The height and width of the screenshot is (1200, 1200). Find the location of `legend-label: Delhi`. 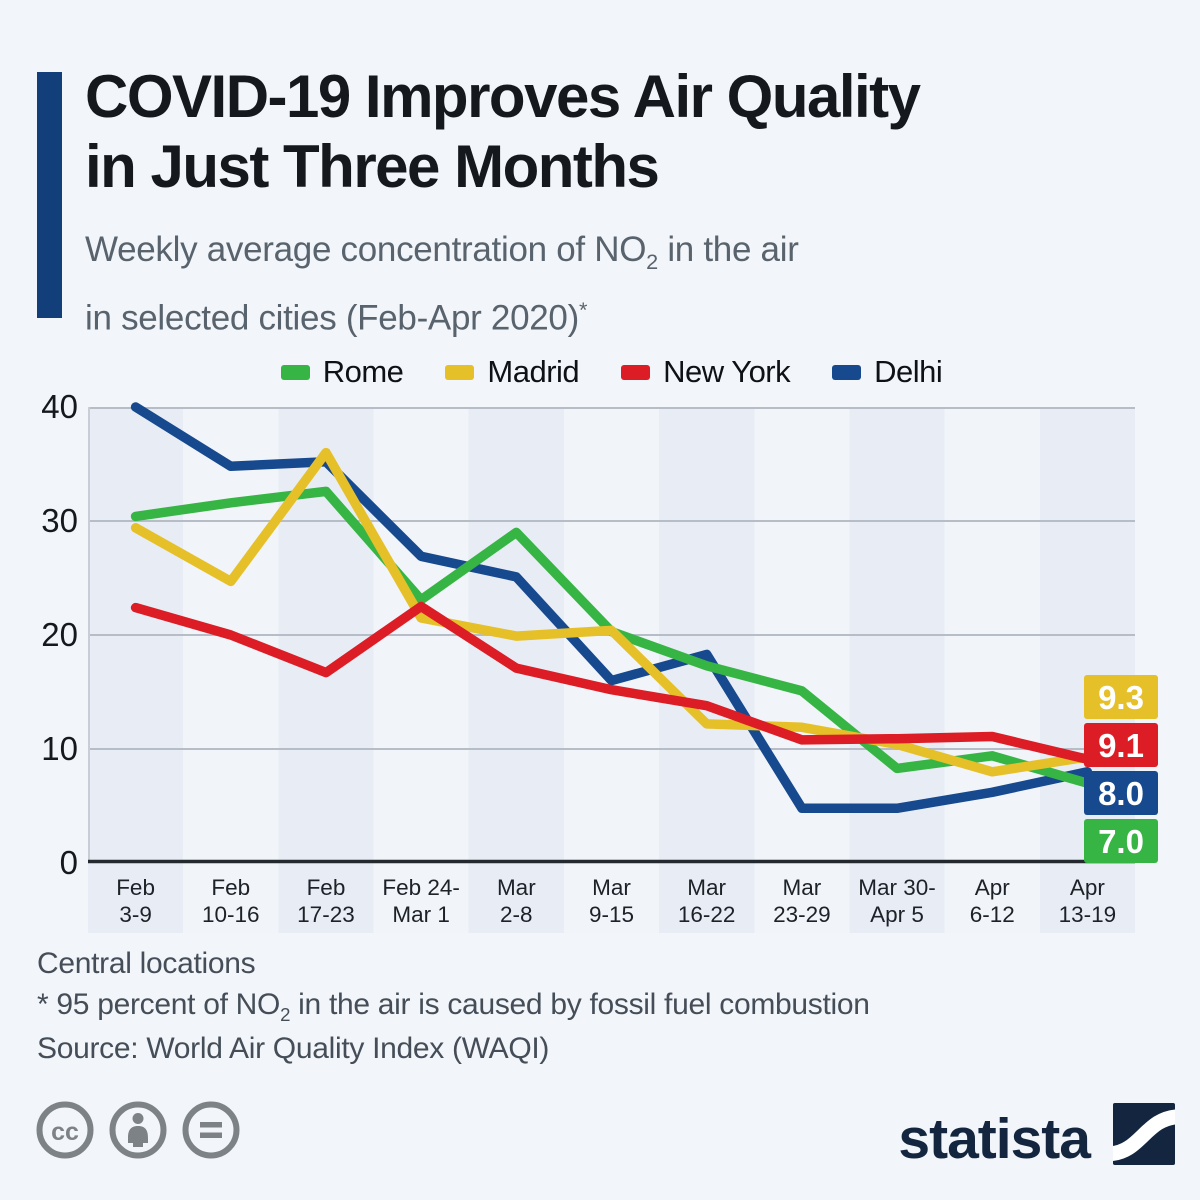

legend-label: Delhi is located at coordinates (908, 371).